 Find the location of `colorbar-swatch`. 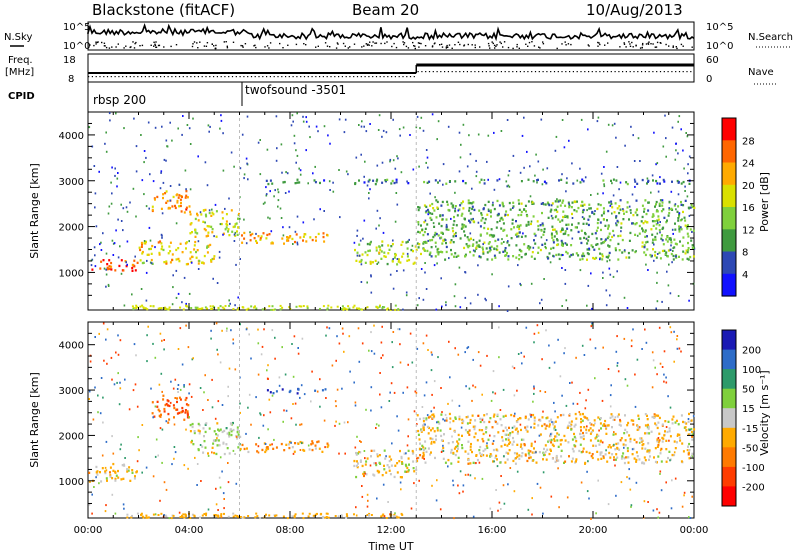

colorbar-swatch is located at coordinates (729, 174).